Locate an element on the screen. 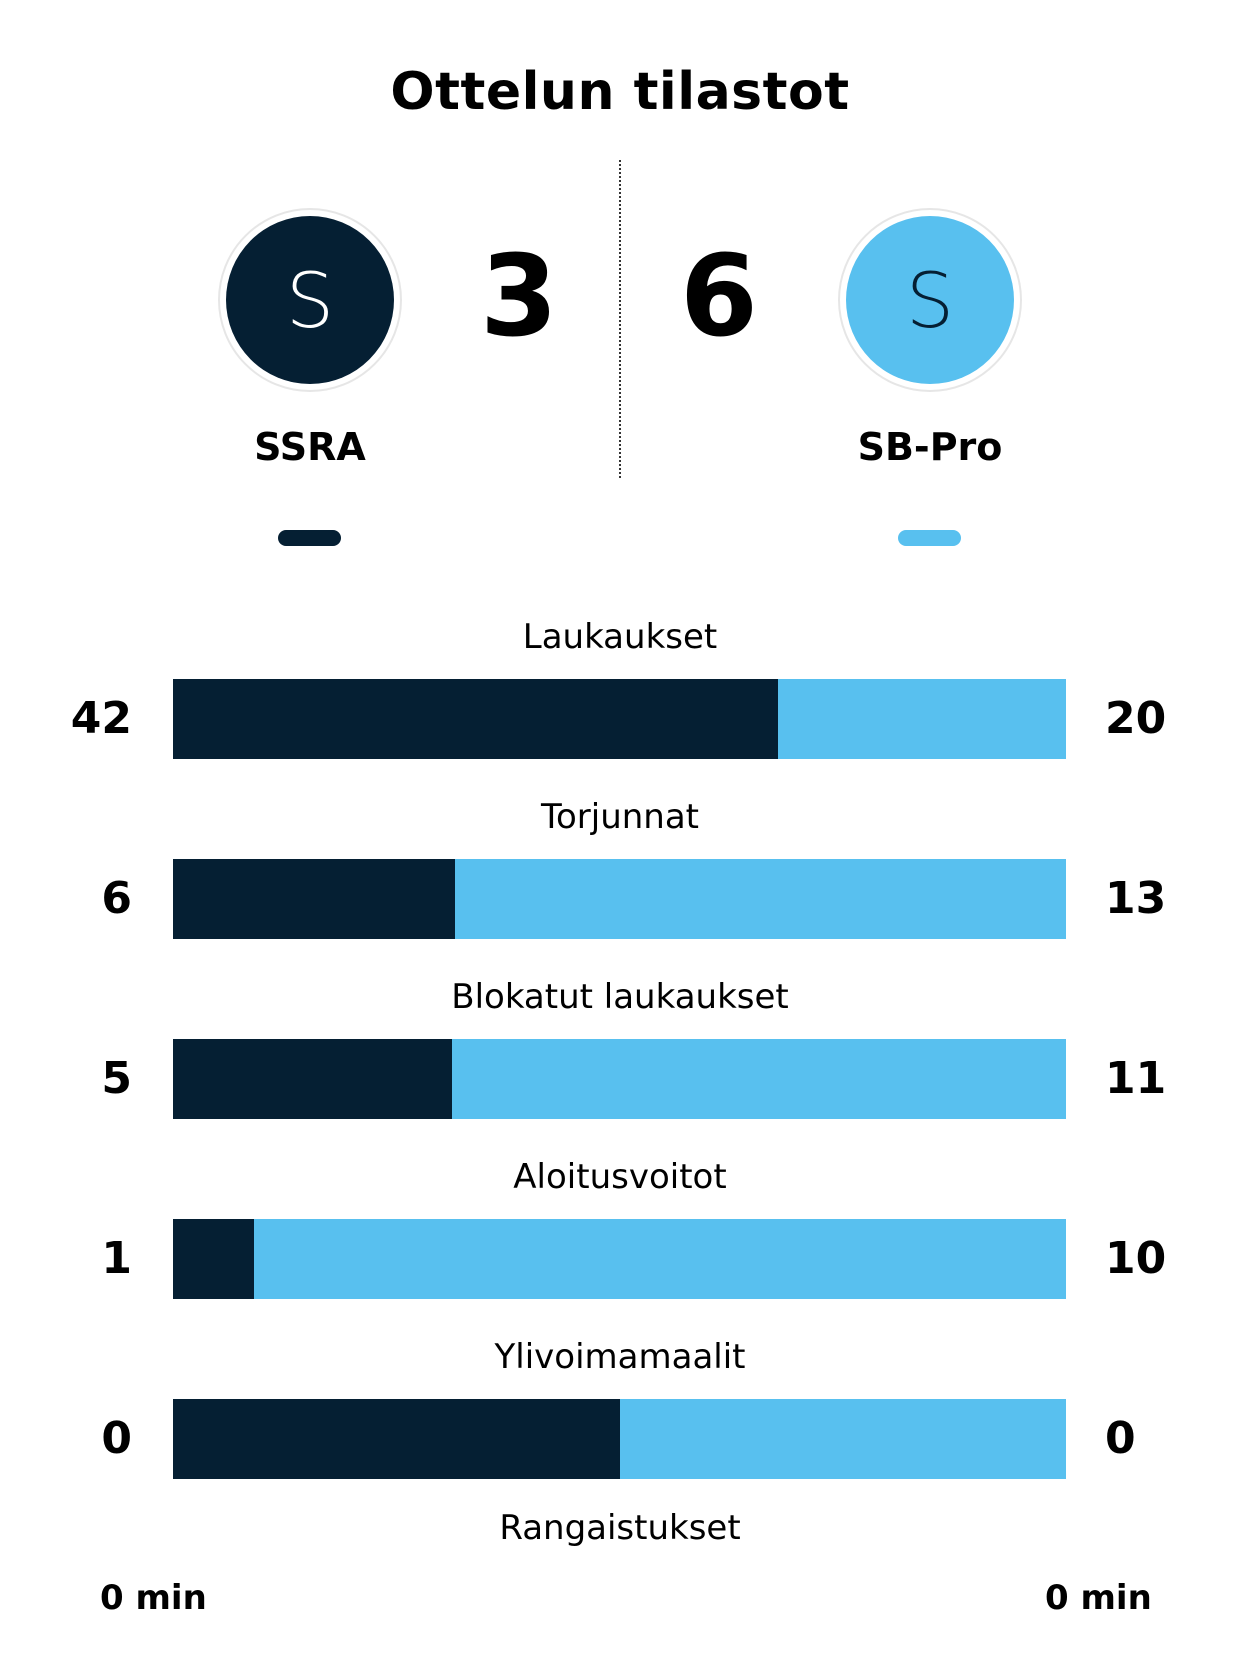  away-color-swatch is located at coordinates (929, 538).